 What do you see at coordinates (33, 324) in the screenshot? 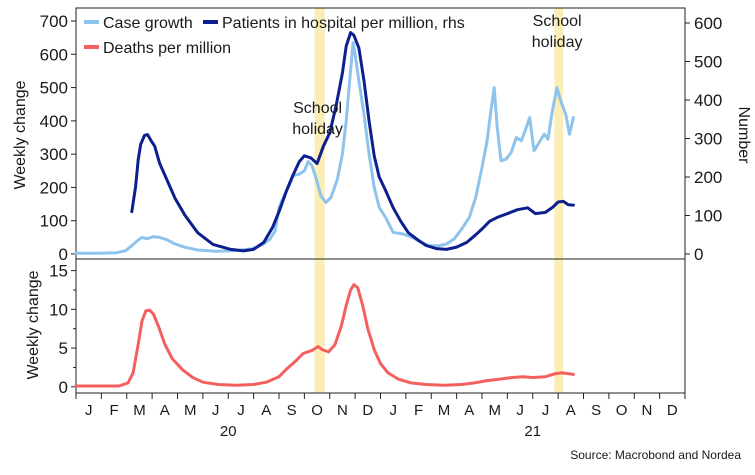
I see `bottom-ylabel-left: Weekly change` at bounding box center [33, 324].